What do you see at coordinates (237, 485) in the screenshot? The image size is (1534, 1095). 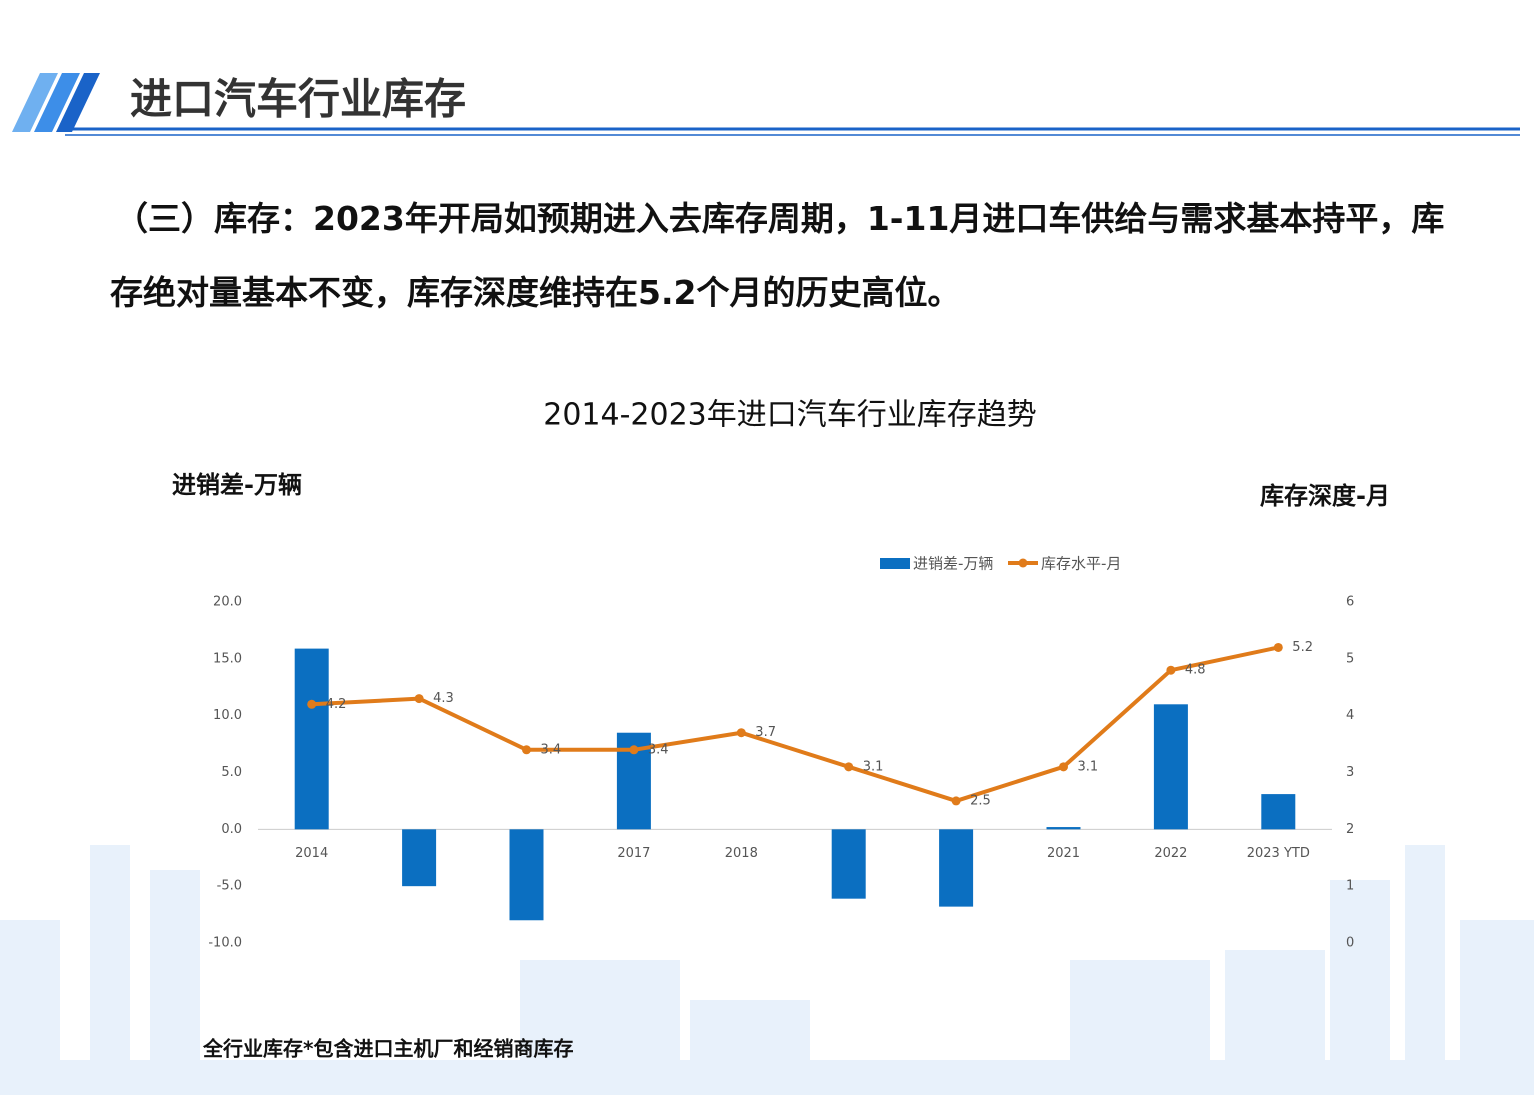 I see `y-axis-label: 进销差-万辆` at bounding box center [237, 485].